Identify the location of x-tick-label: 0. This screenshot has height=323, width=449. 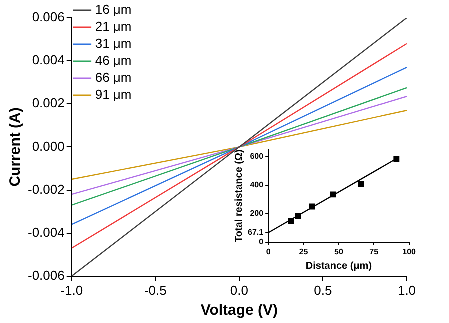
(269, 251).